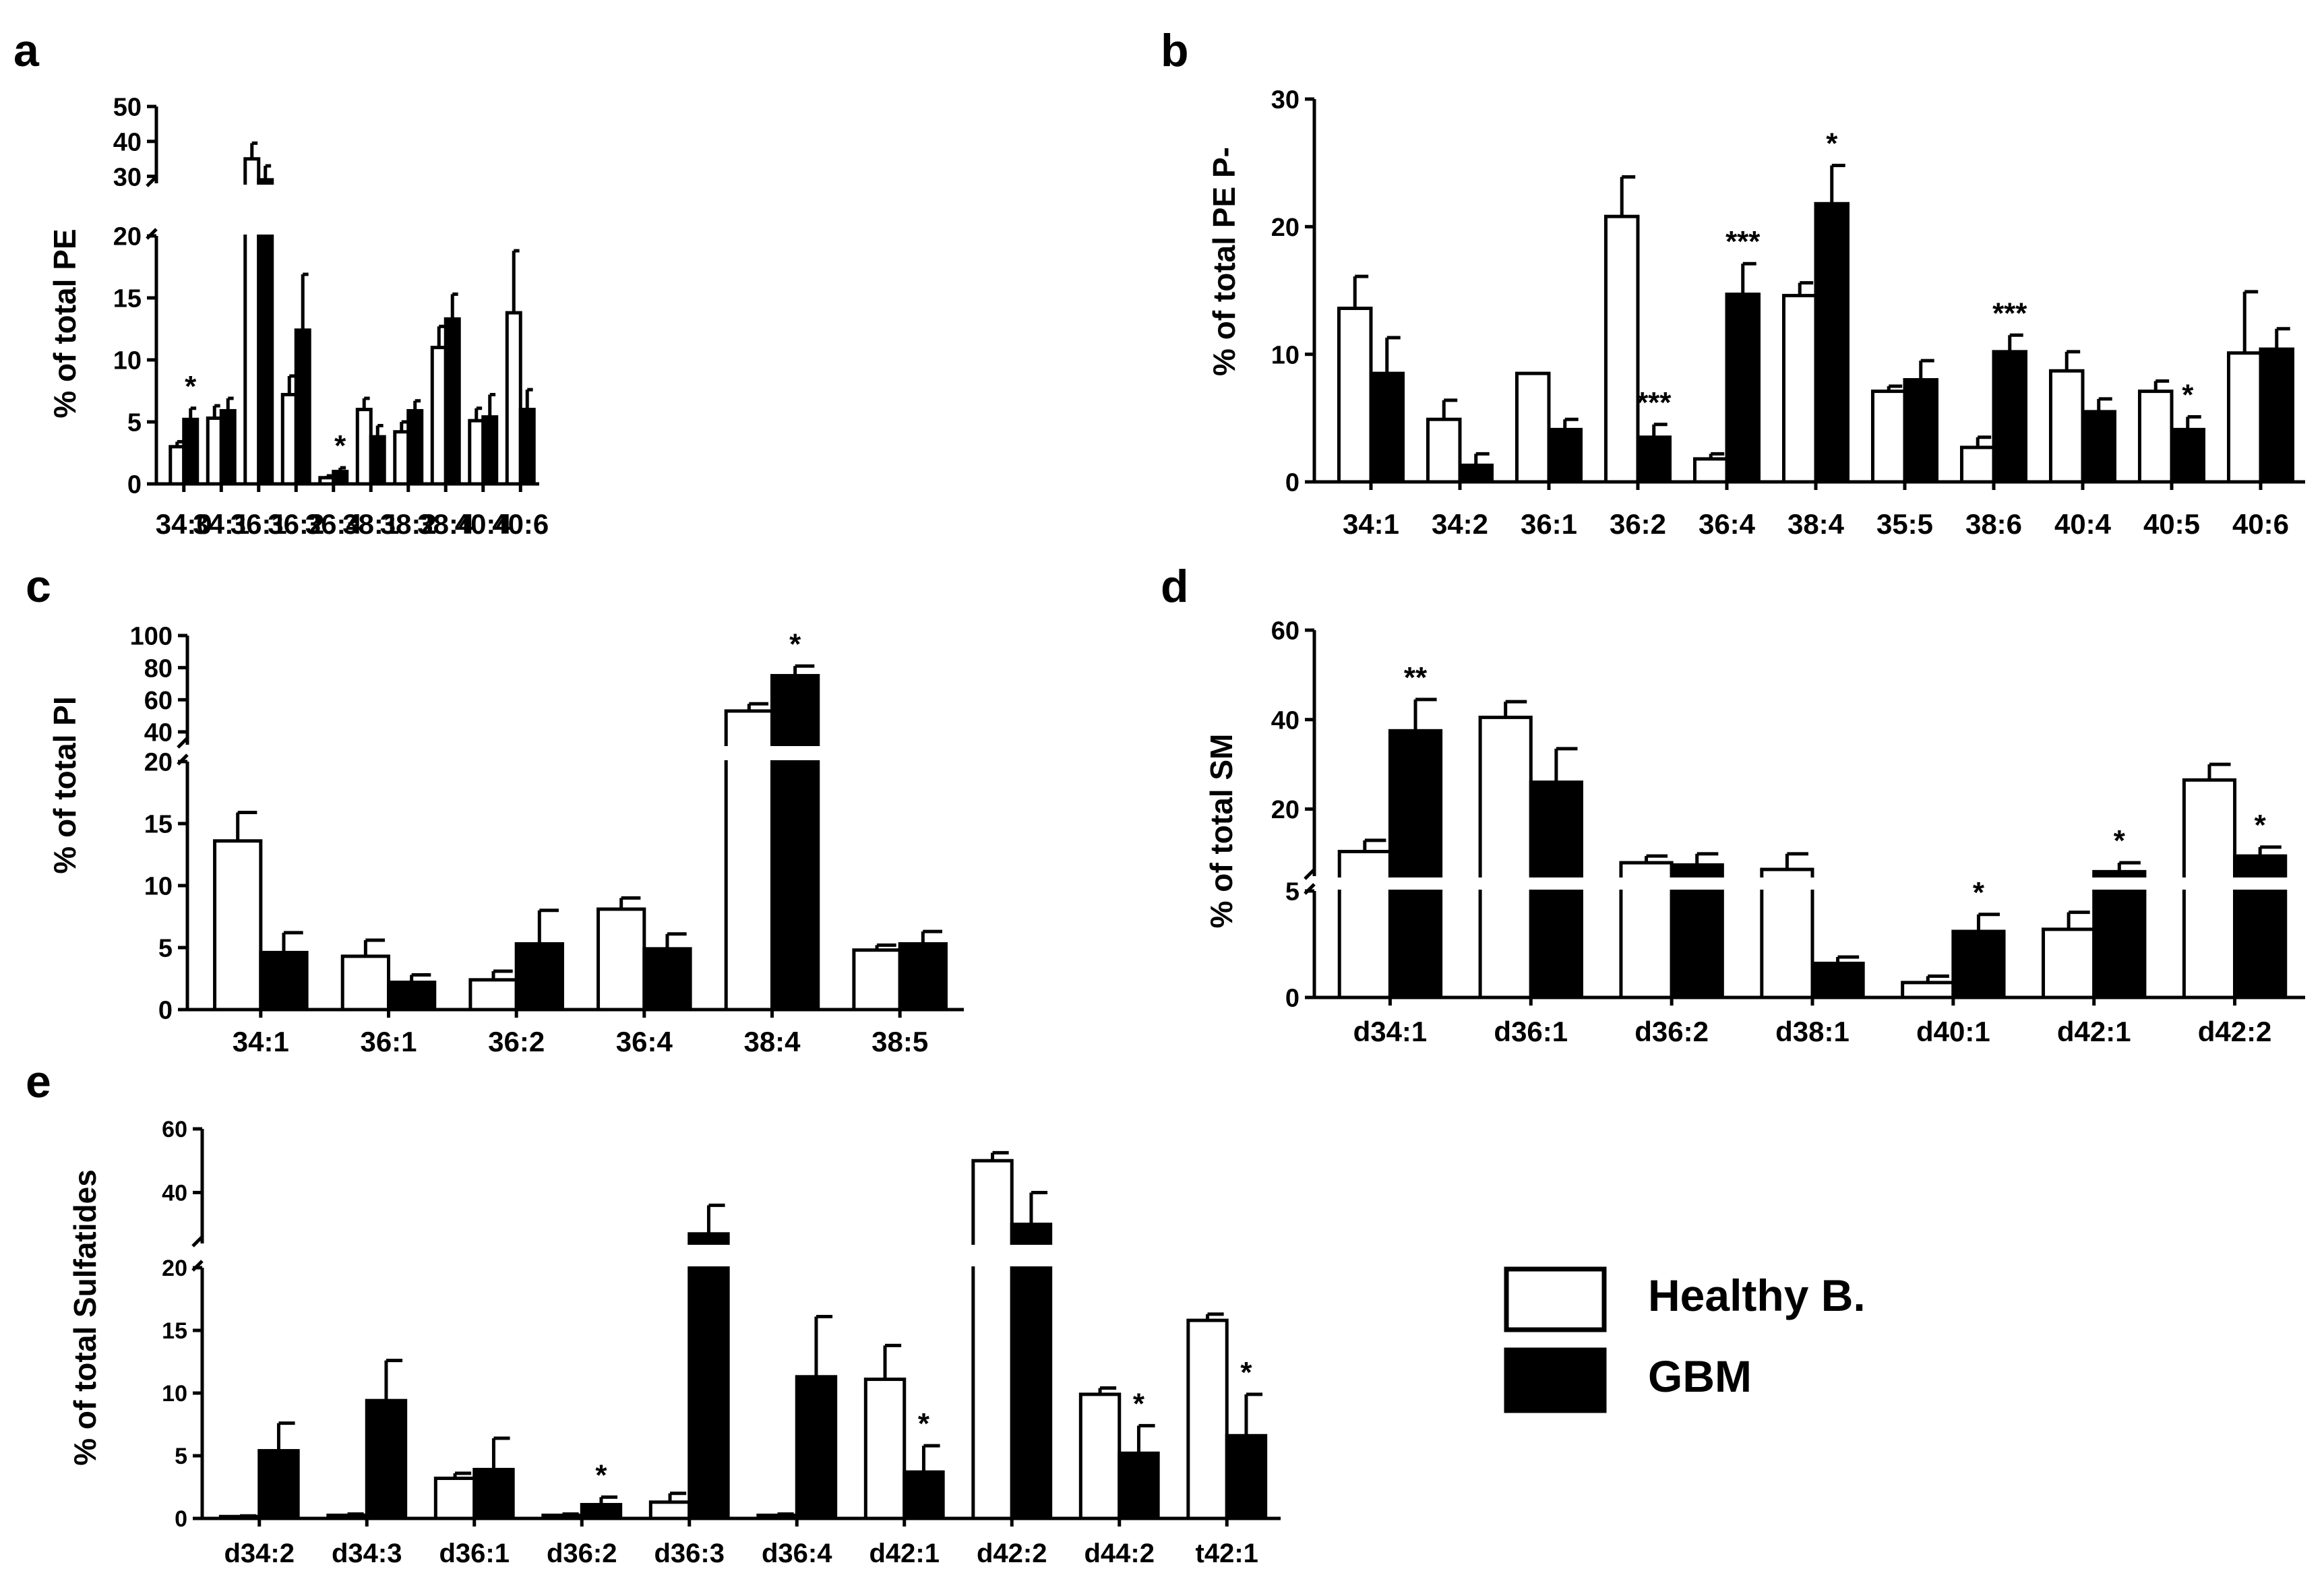  I want to click on y-tick-label: 30, so click(1285, 100).